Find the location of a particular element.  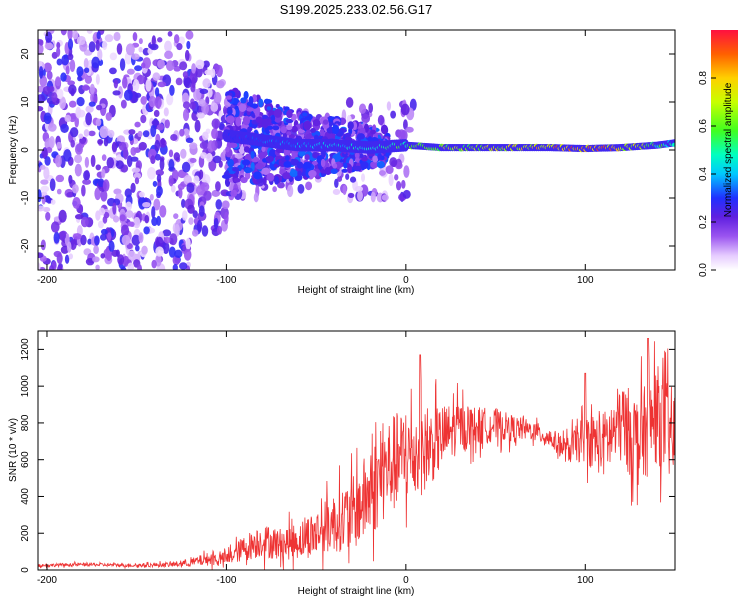

snr-ytick-label: 0 is located at coordinates (25, 570).